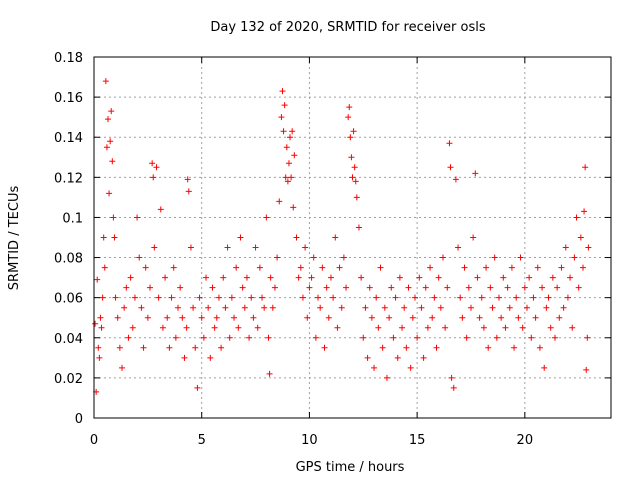  I want to click on y-tick-label: 0.04, so click(68, 339).